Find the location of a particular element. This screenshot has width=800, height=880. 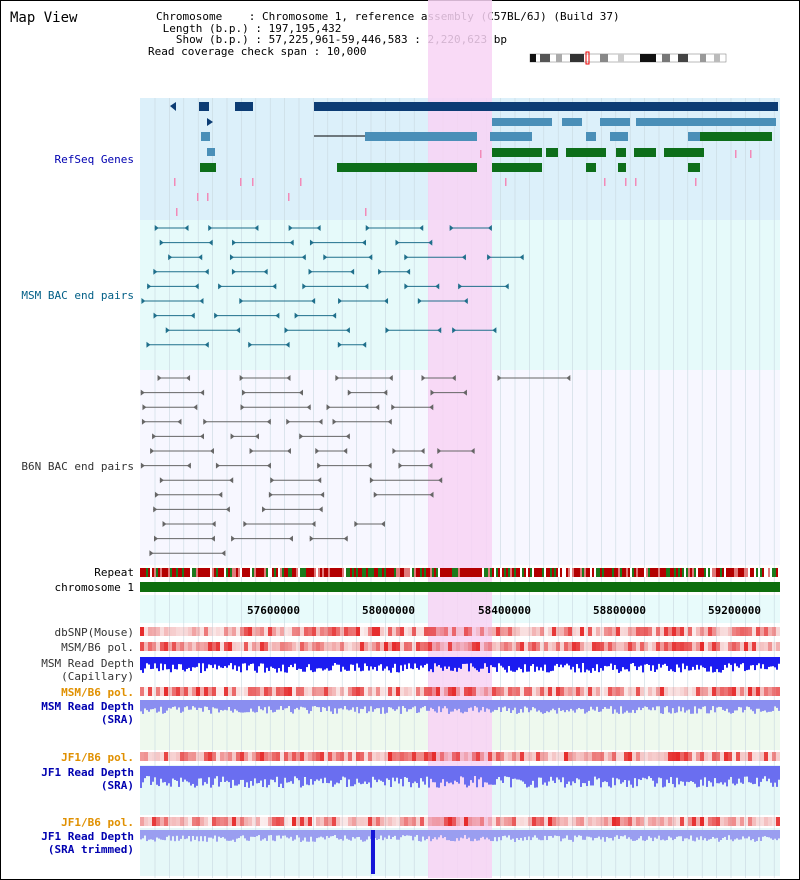

refseq-genes is located at coordinates (474, 159).